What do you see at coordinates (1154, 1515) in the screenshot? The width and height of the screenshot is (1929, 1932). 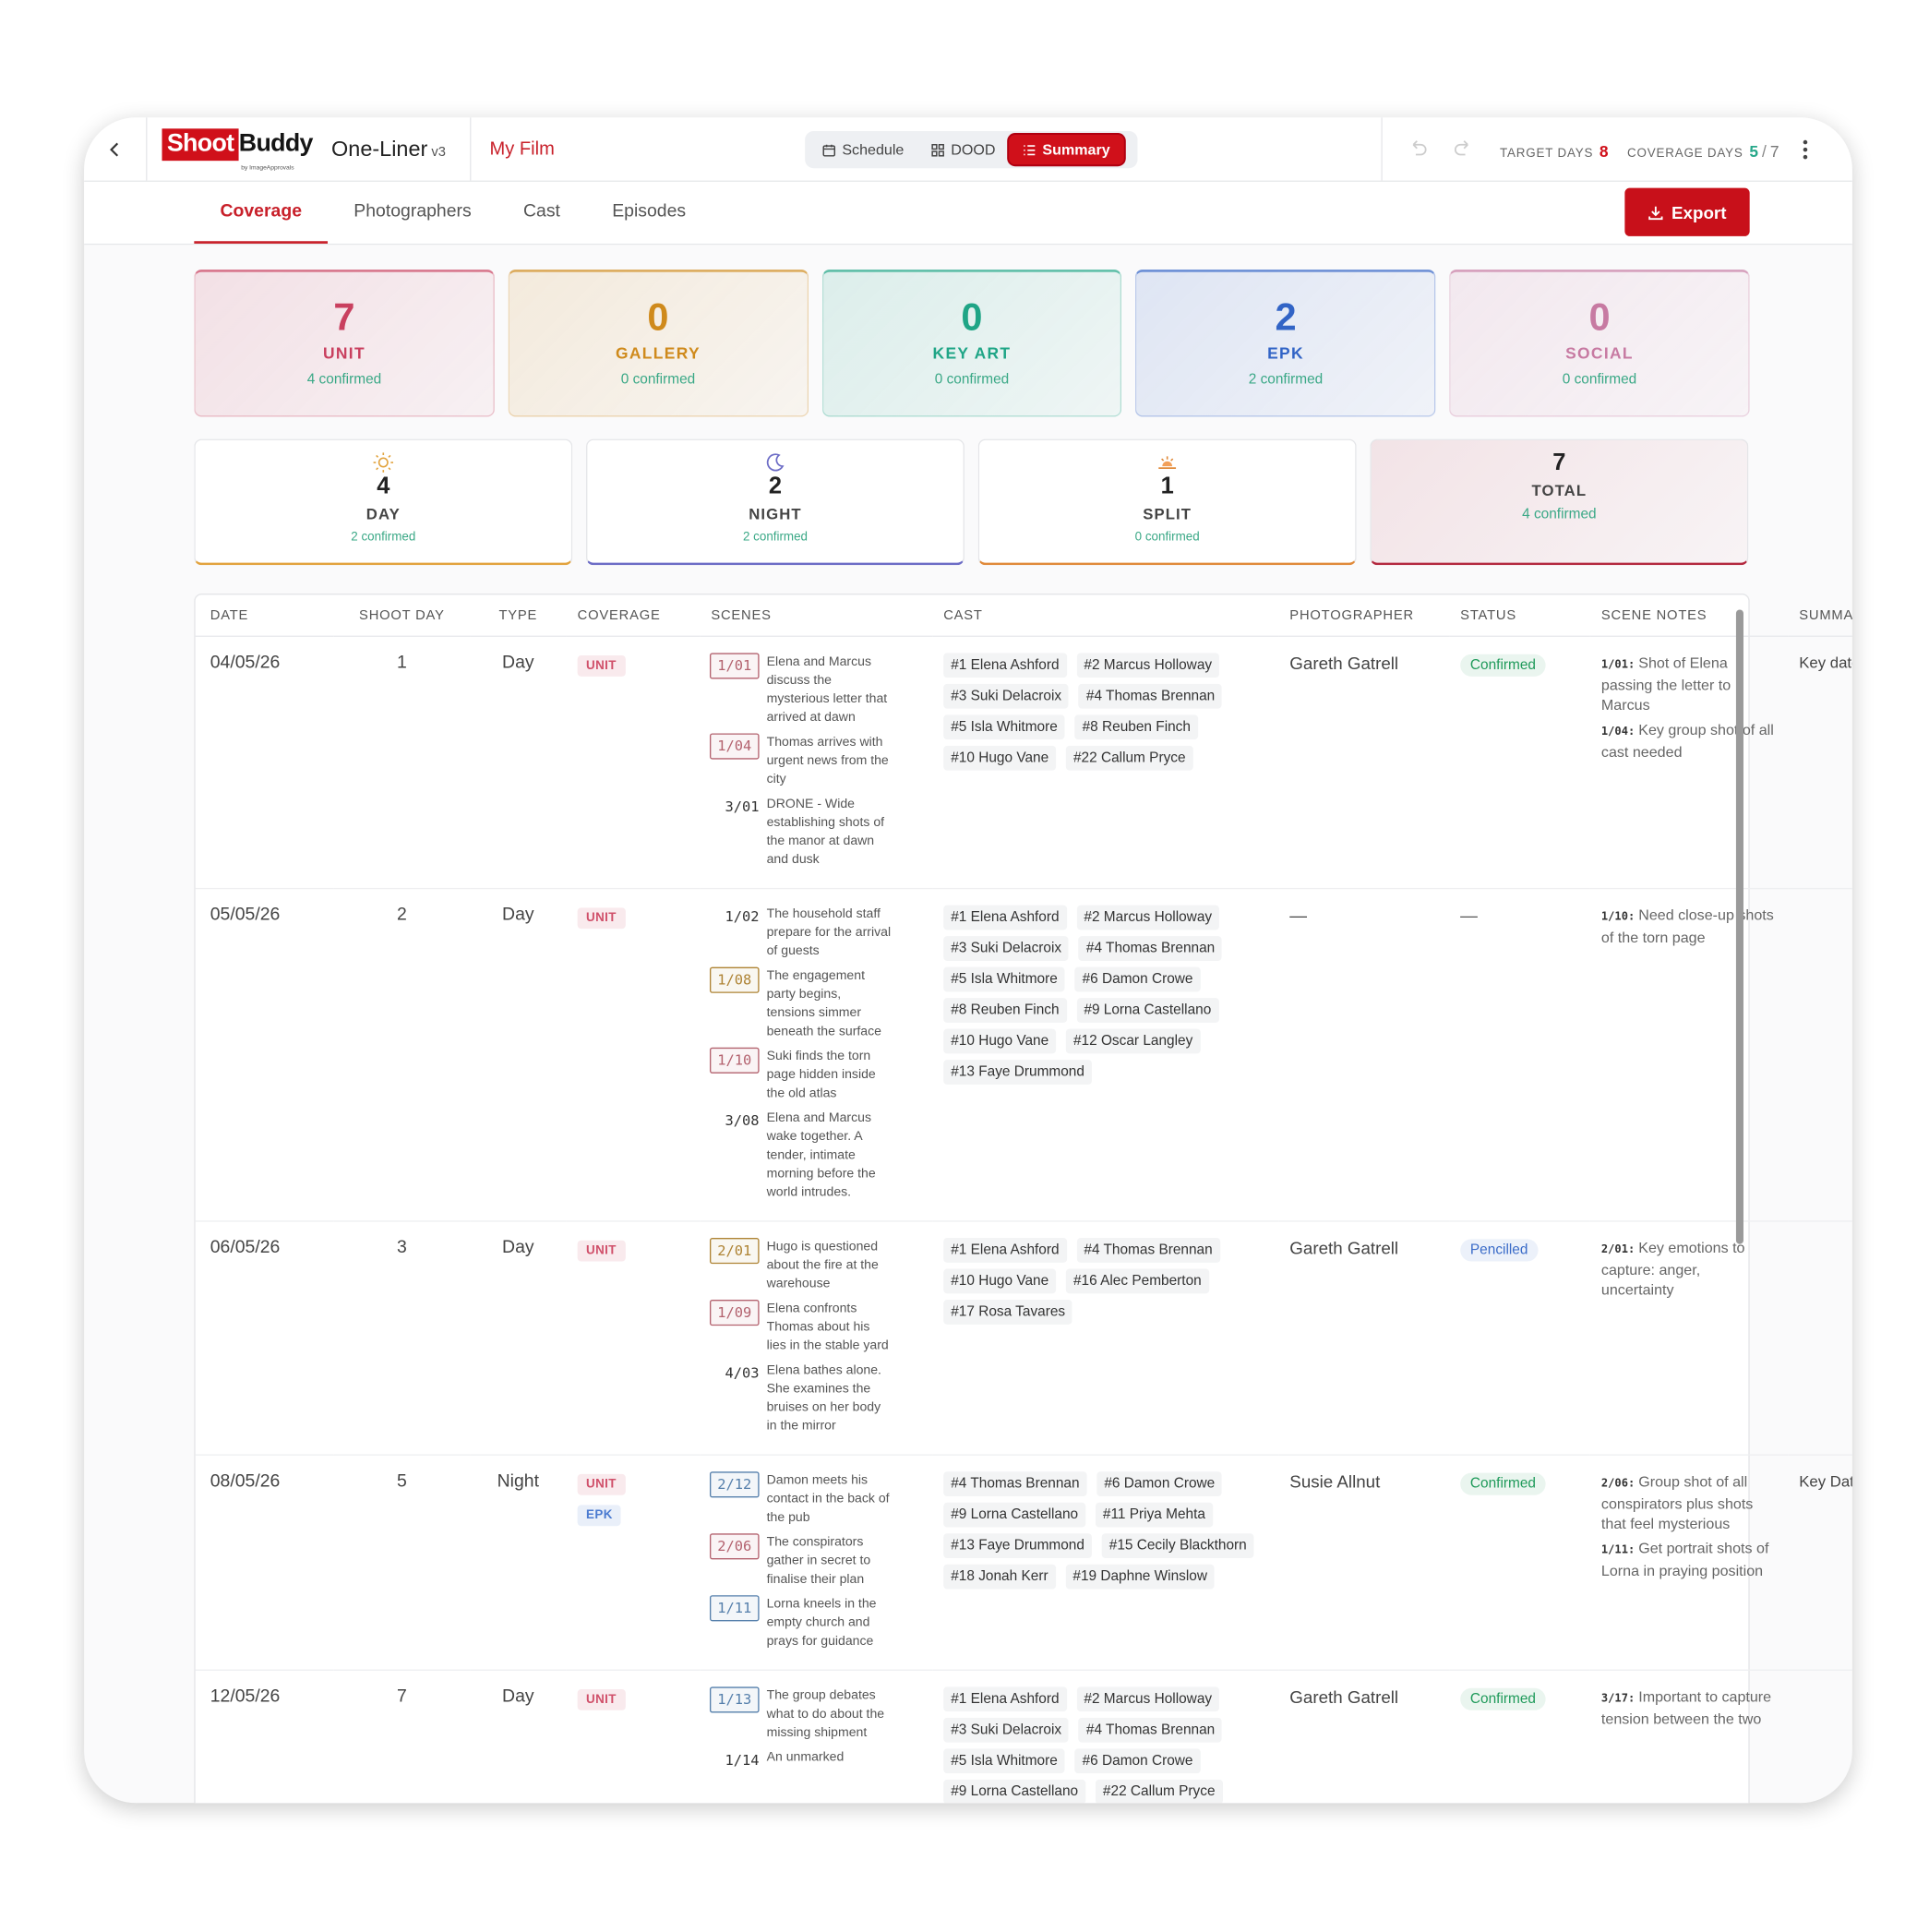 I see `cast-chip: #11 Priya Mehta` at bounding box center [1154, 1515].